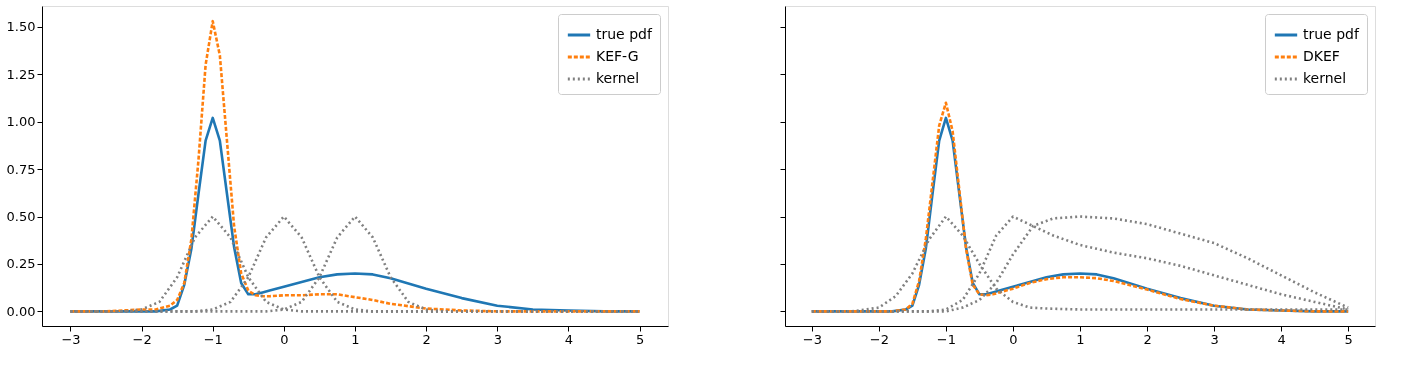  I want to click on y-tick-label: 0.75, so click(21, 169).